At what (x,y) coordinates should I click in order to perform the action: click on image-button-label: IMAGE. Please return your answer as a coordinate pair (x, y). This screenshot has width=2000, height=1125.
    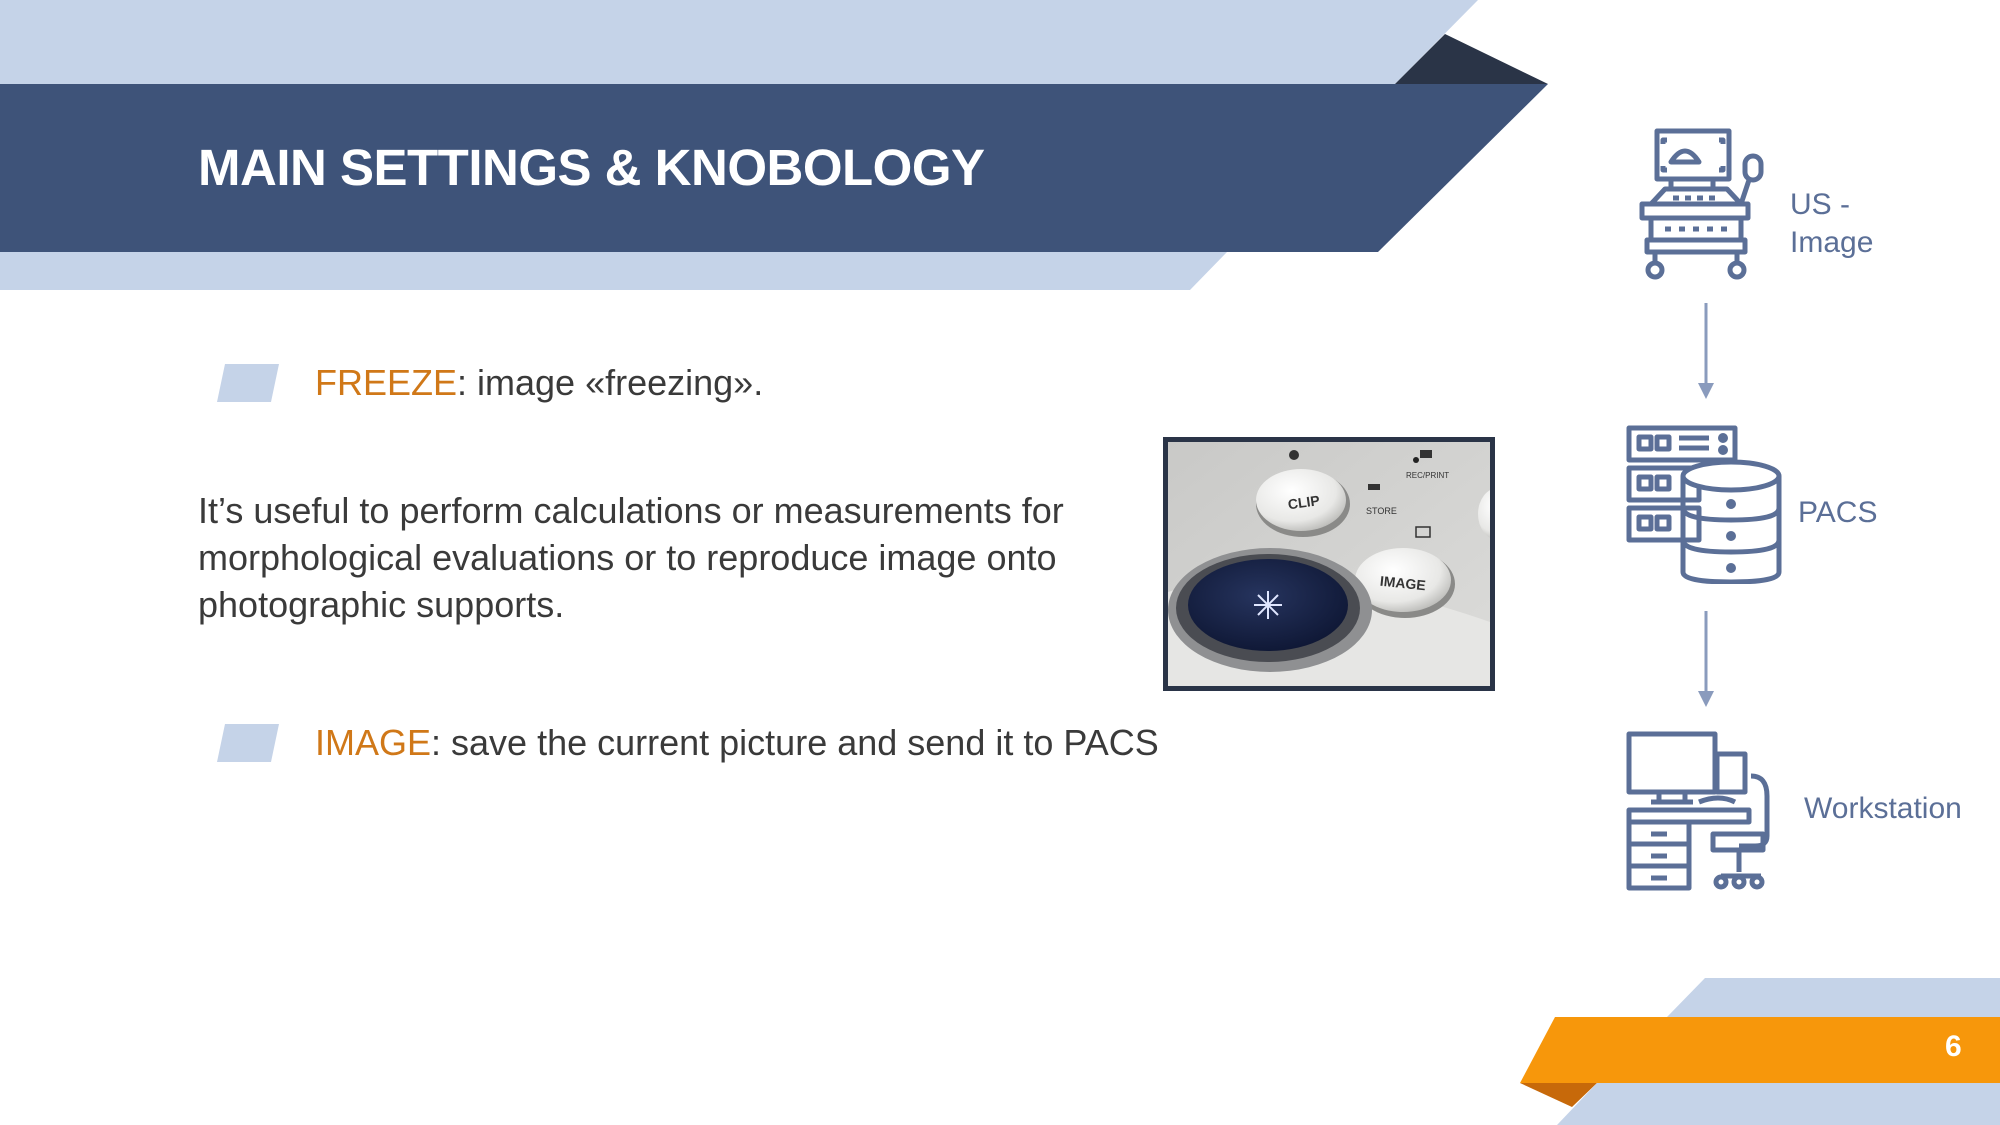
    Looking at the image, I should click on (1402, 583).